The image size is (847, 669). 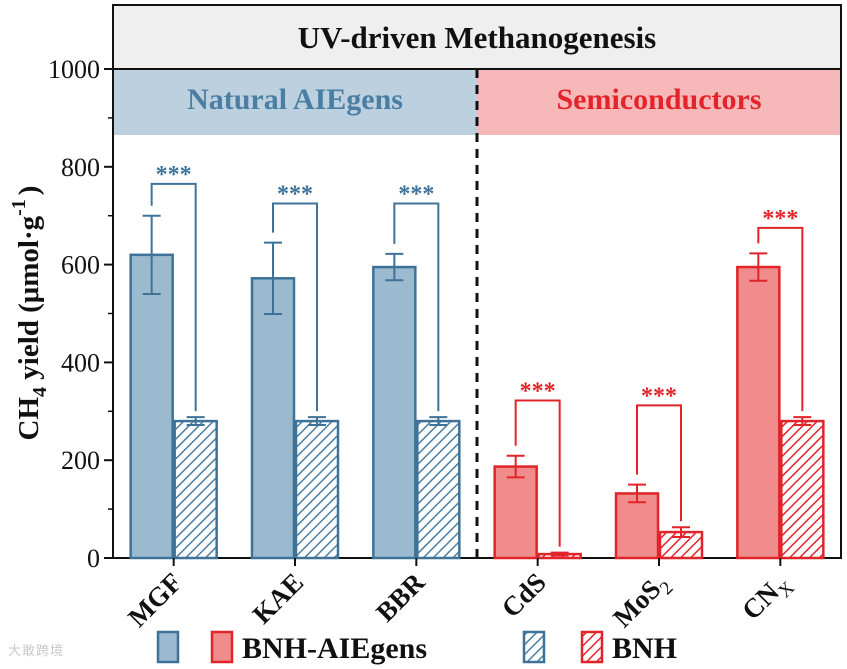 I want to click on x-tick-label-main: CdS, so click(x=524, y=595).